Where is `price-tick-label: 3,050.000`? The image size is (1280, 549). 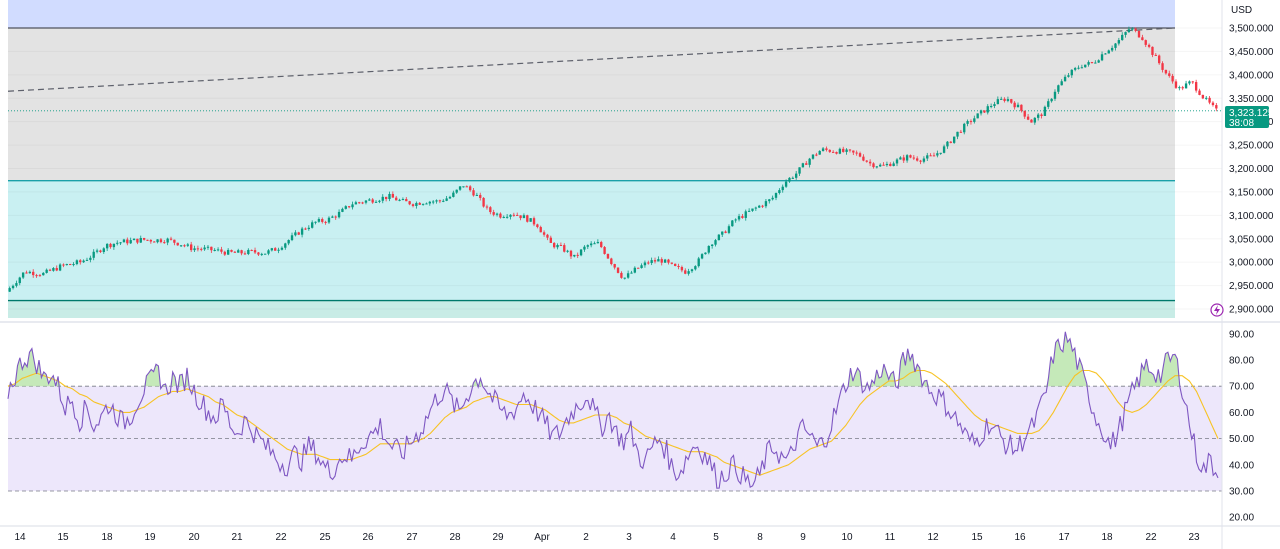
price-tick-label: 3,050.000 is located at coordinates (1251, 239).